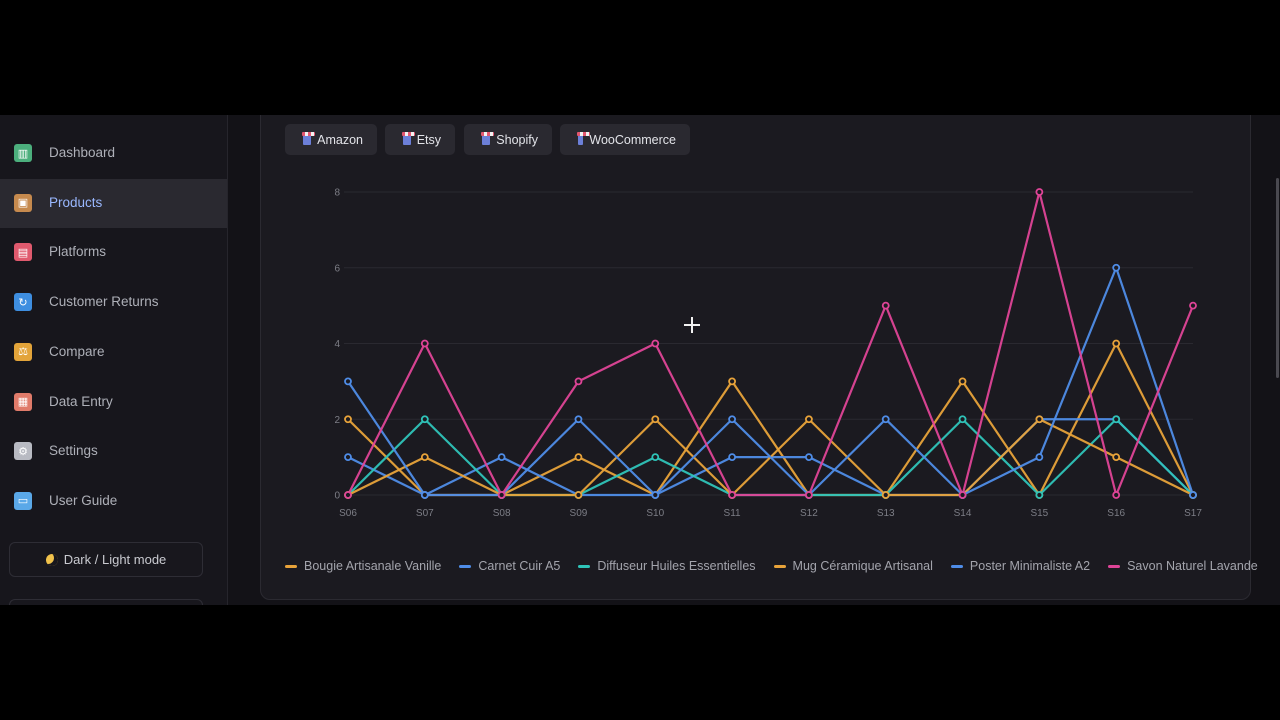  Describe the element at coordinates (862, 566) in the screenshot. I see `legend-label: Mug Céramique Artisanal` at that location.